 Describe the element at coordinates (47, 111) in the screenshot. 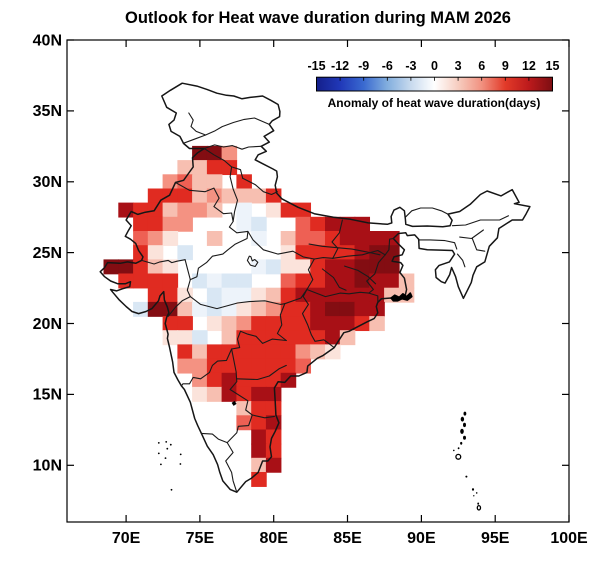

I see `svg-text: 35N` at that location.